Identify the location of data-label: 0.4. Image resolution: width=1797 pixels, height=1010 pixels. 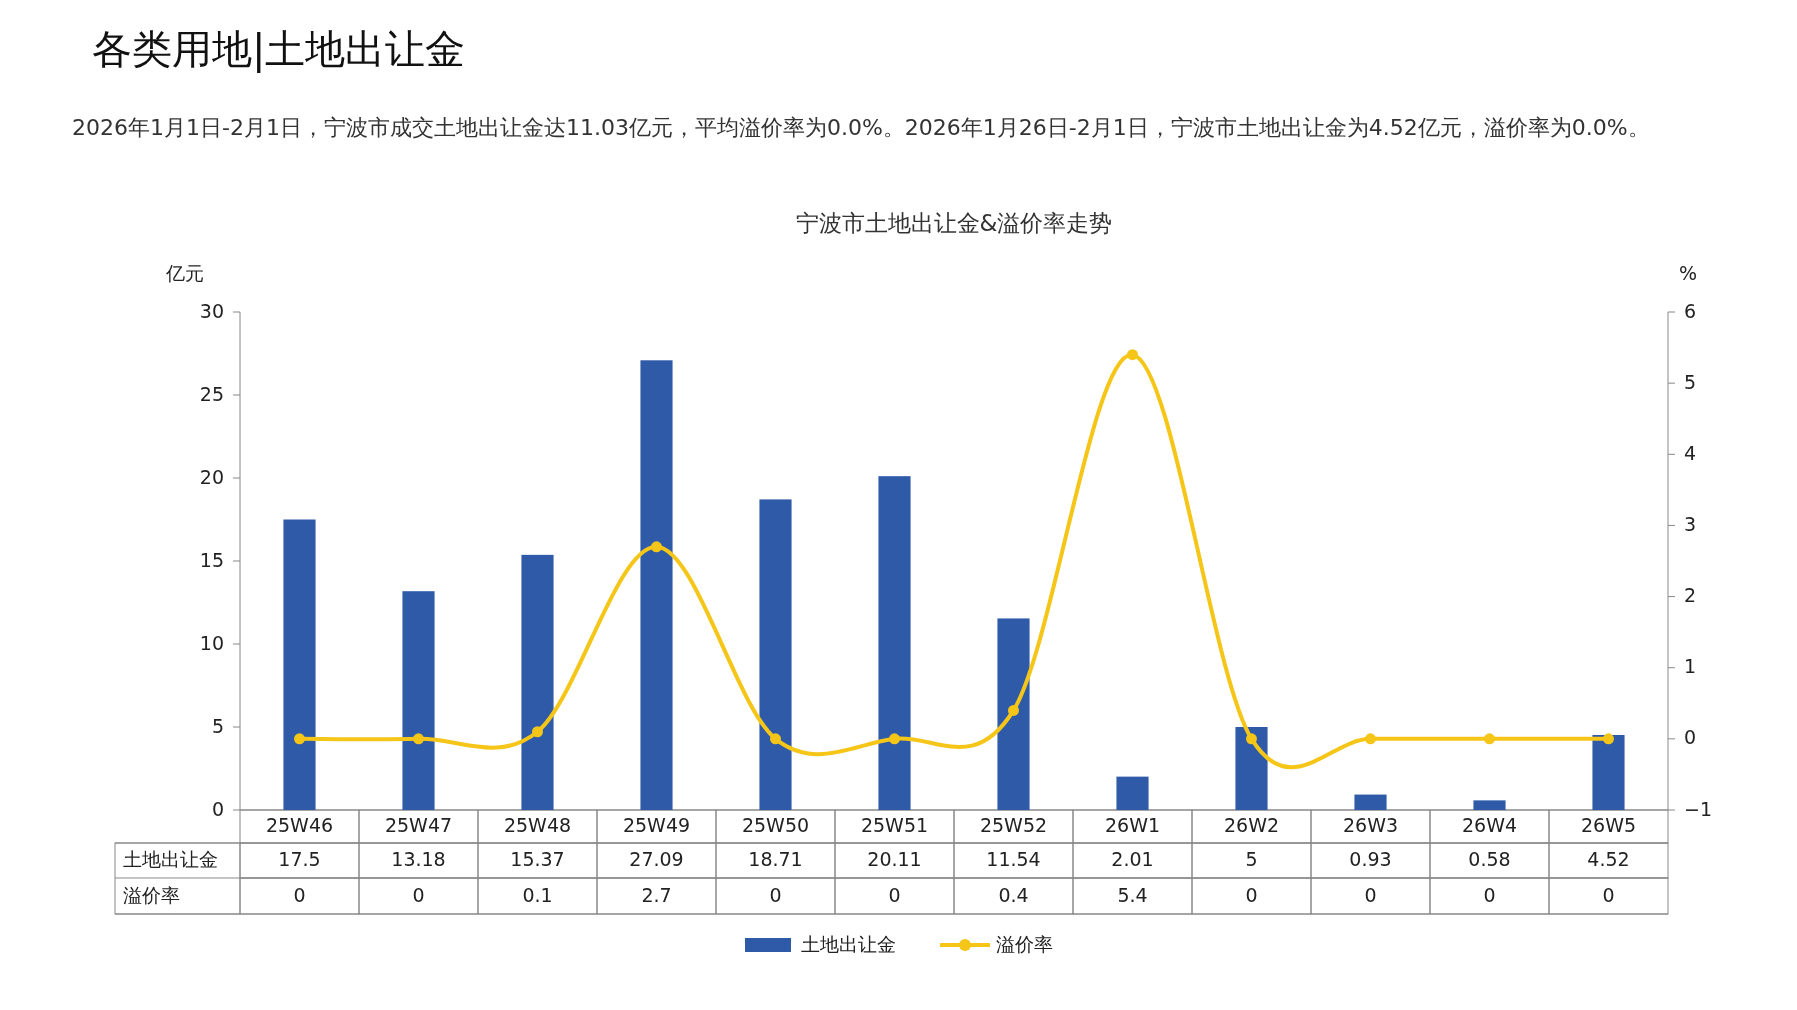
(1013, 894).